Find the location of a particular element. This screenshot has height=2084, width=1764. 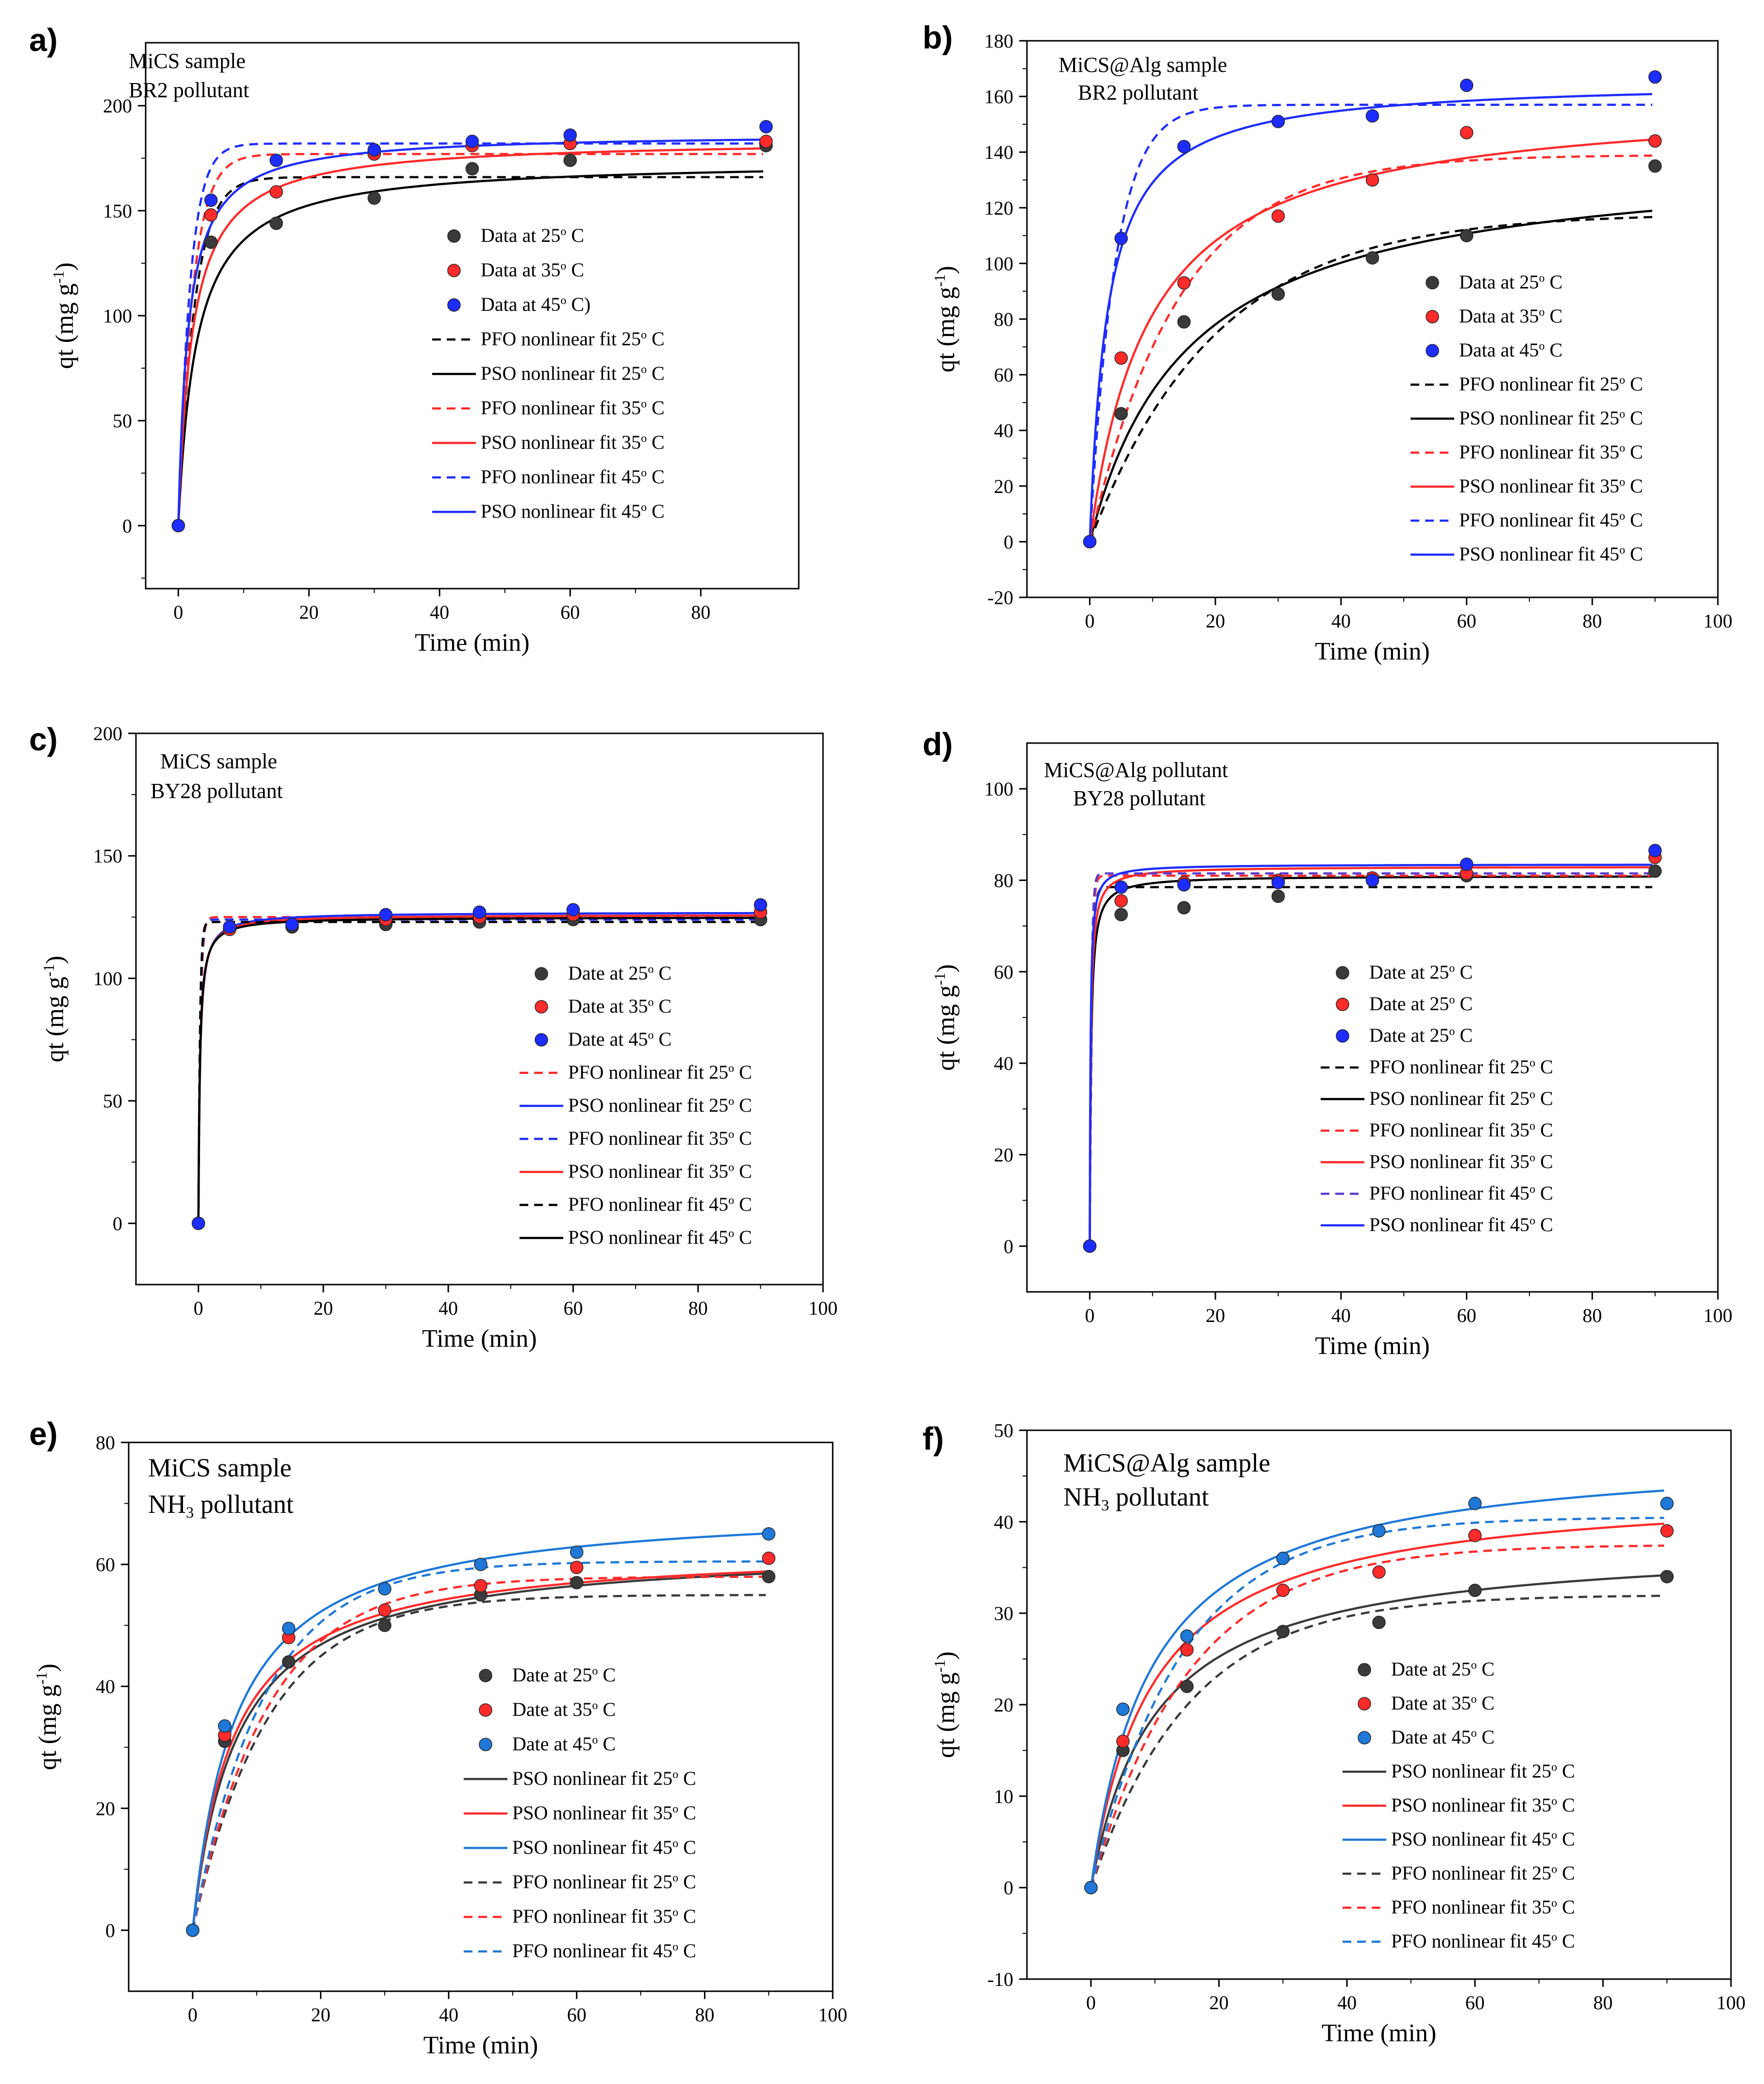

legend-label: Data at 25o C is located at coordinates (532, 235).